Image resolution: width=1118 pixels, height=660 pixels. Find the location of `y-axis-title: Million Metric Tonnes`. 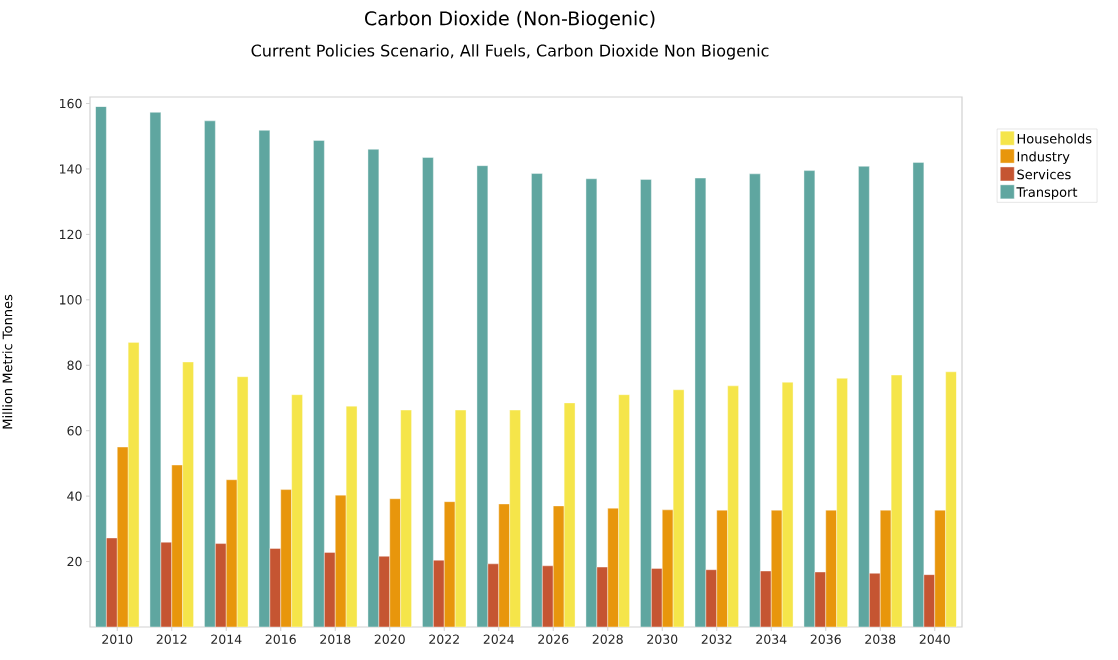

y-axis-title: Million Metric Tonnes is located at coordinates (7, 361).